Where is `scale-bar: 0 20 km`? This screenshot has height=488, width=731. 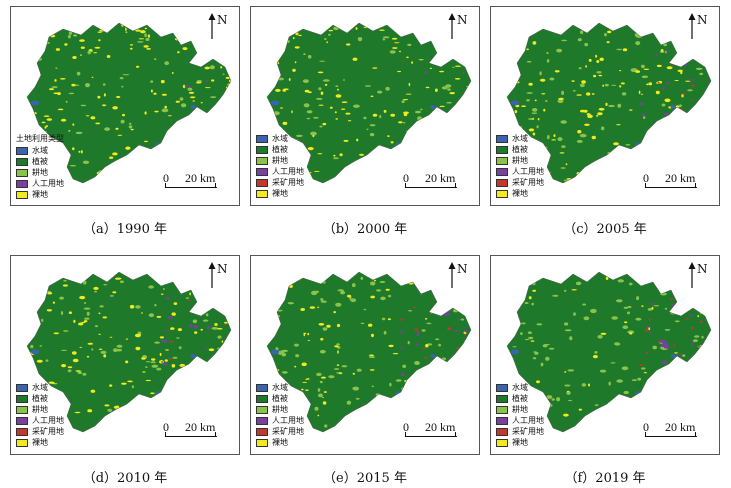 scale-bar: 0 20 km is located at coordinates (435, 182).